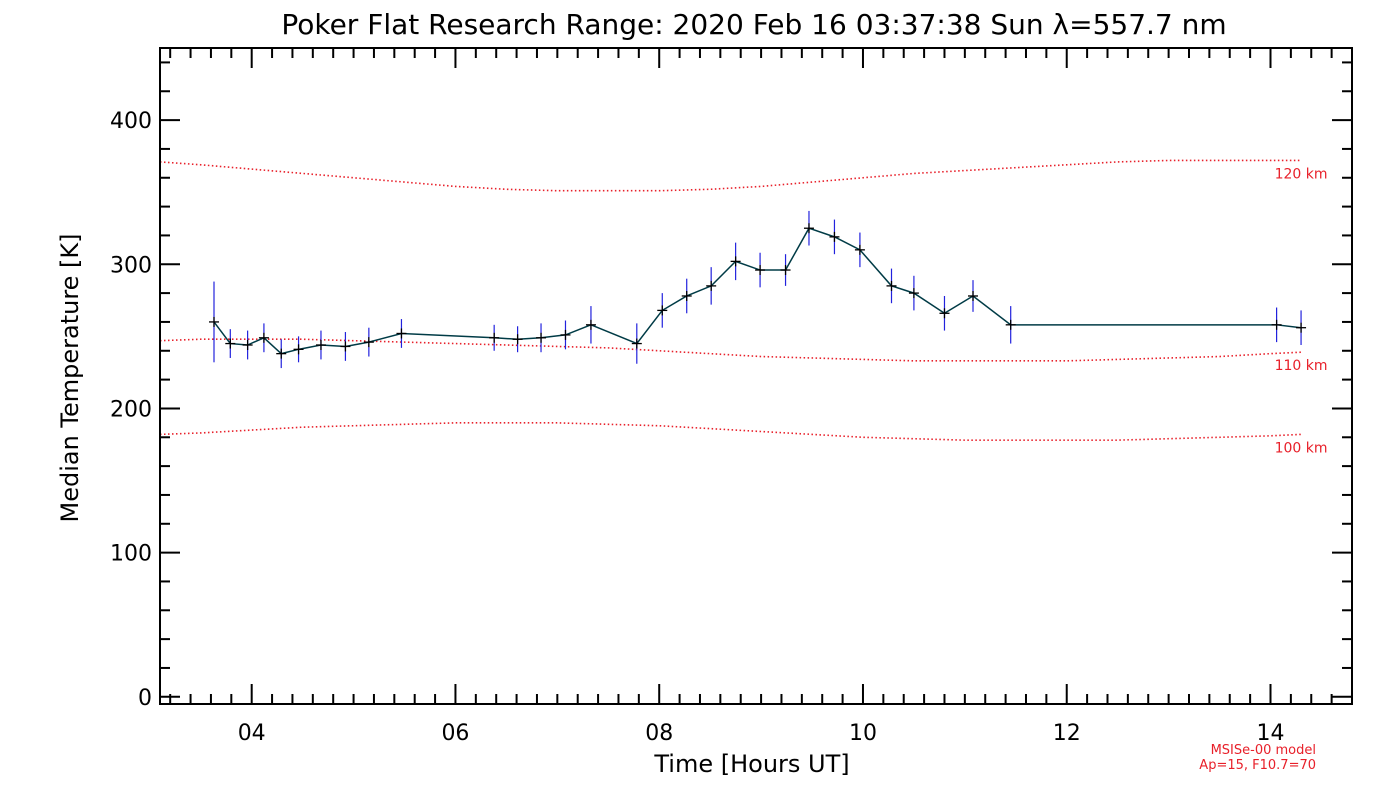 Image resolution: width=1400 pixels, height=800 pixels. I want to click on y-tick-label: 400, so click(131, 121).